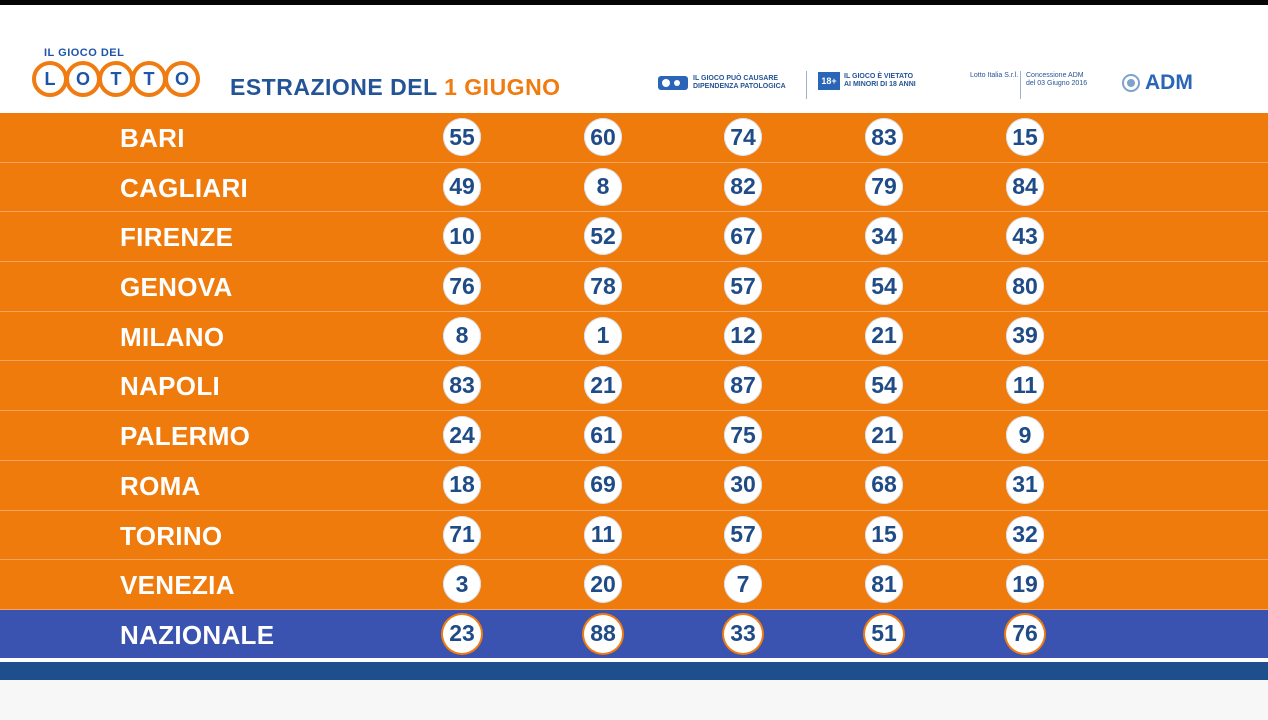  Describe the element at coordinates (634, 660) in the screenshot. I see `footer-gap` at that location.